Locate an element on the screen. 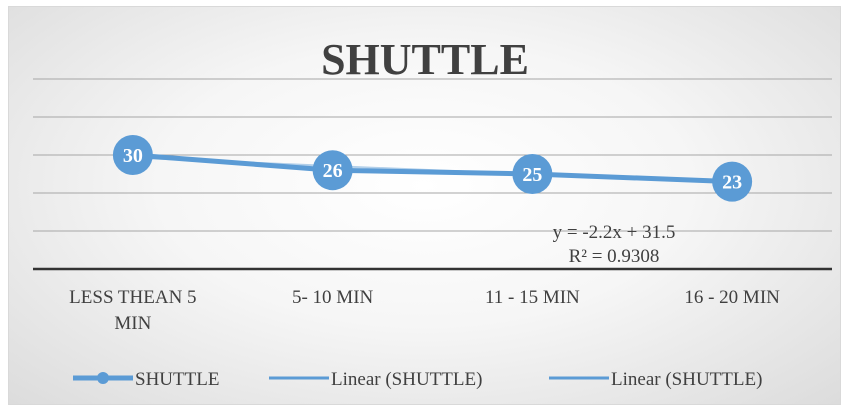 The image size is (851, 411). legend: SHUTTLE Linear (SHUTTLE) Linear (SHUTTLE) is located at coordinates (417, 379).